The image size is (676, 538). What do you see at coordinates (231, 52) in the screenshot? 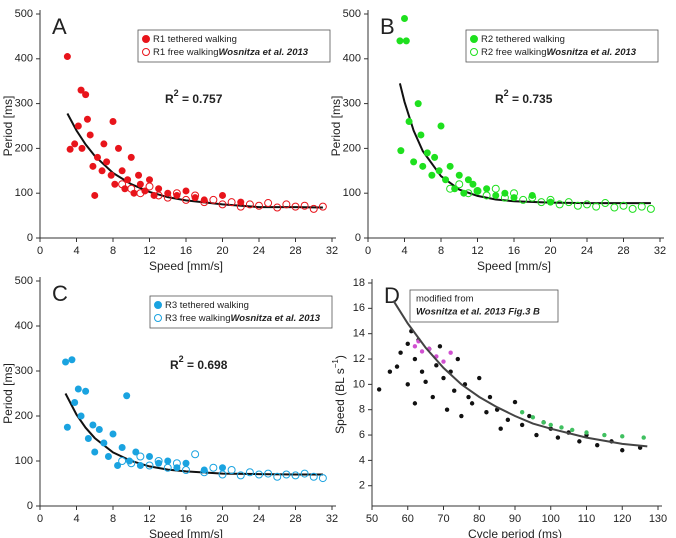
I see `legend-label: R1 free walkingWosnitza et al. 2013` at bounding box center [231, 52].